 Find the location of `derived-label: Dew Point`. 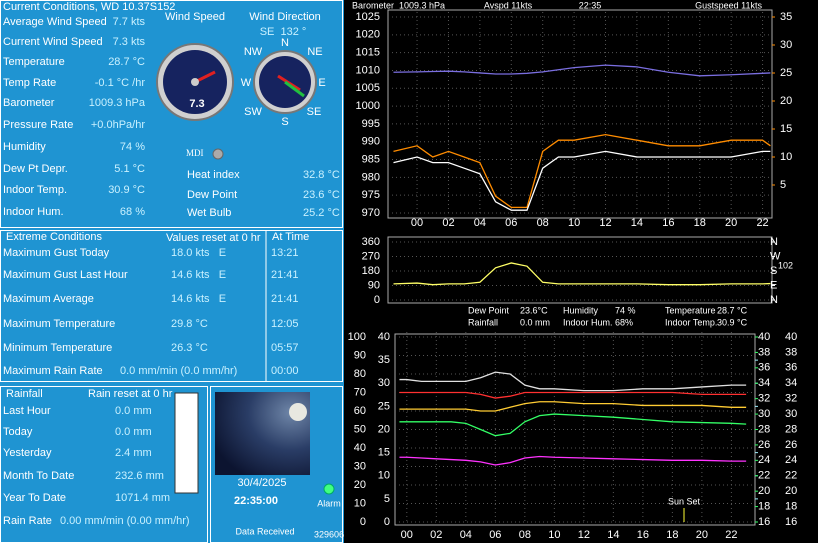

derived-label: Dew Point is located at coordinates (212, 195).